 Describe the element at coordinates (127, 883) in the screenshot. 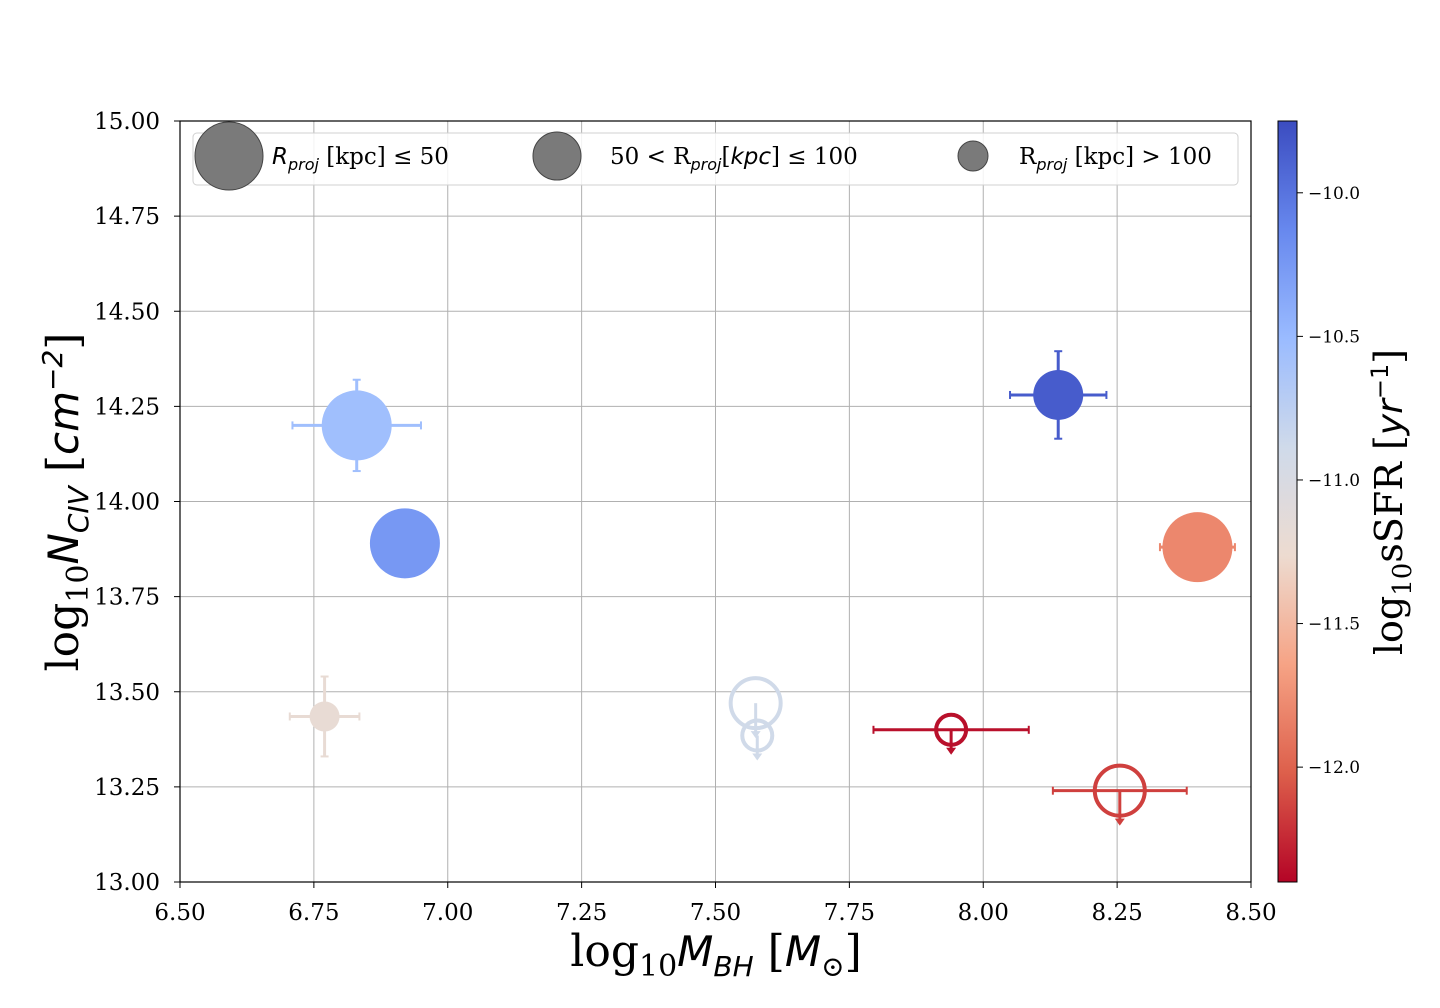

I see `y-tick-label: 13.00` at that location.